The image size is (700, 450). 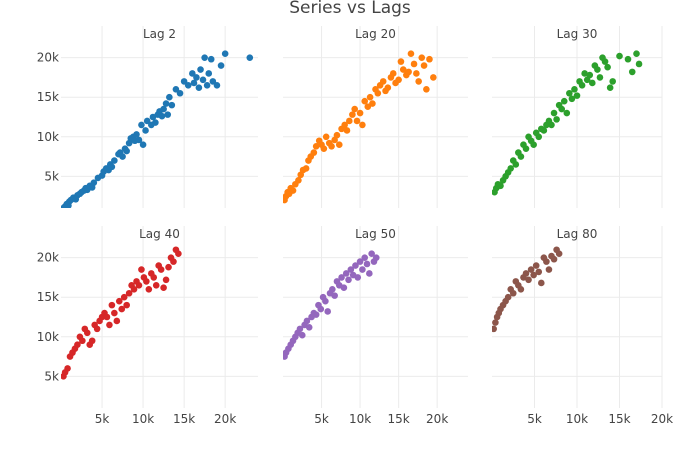 What do you see at coordinates (51, 176) in the screenshot?
I see `y-tick-label: 5k` at bounding box center [51, 176].